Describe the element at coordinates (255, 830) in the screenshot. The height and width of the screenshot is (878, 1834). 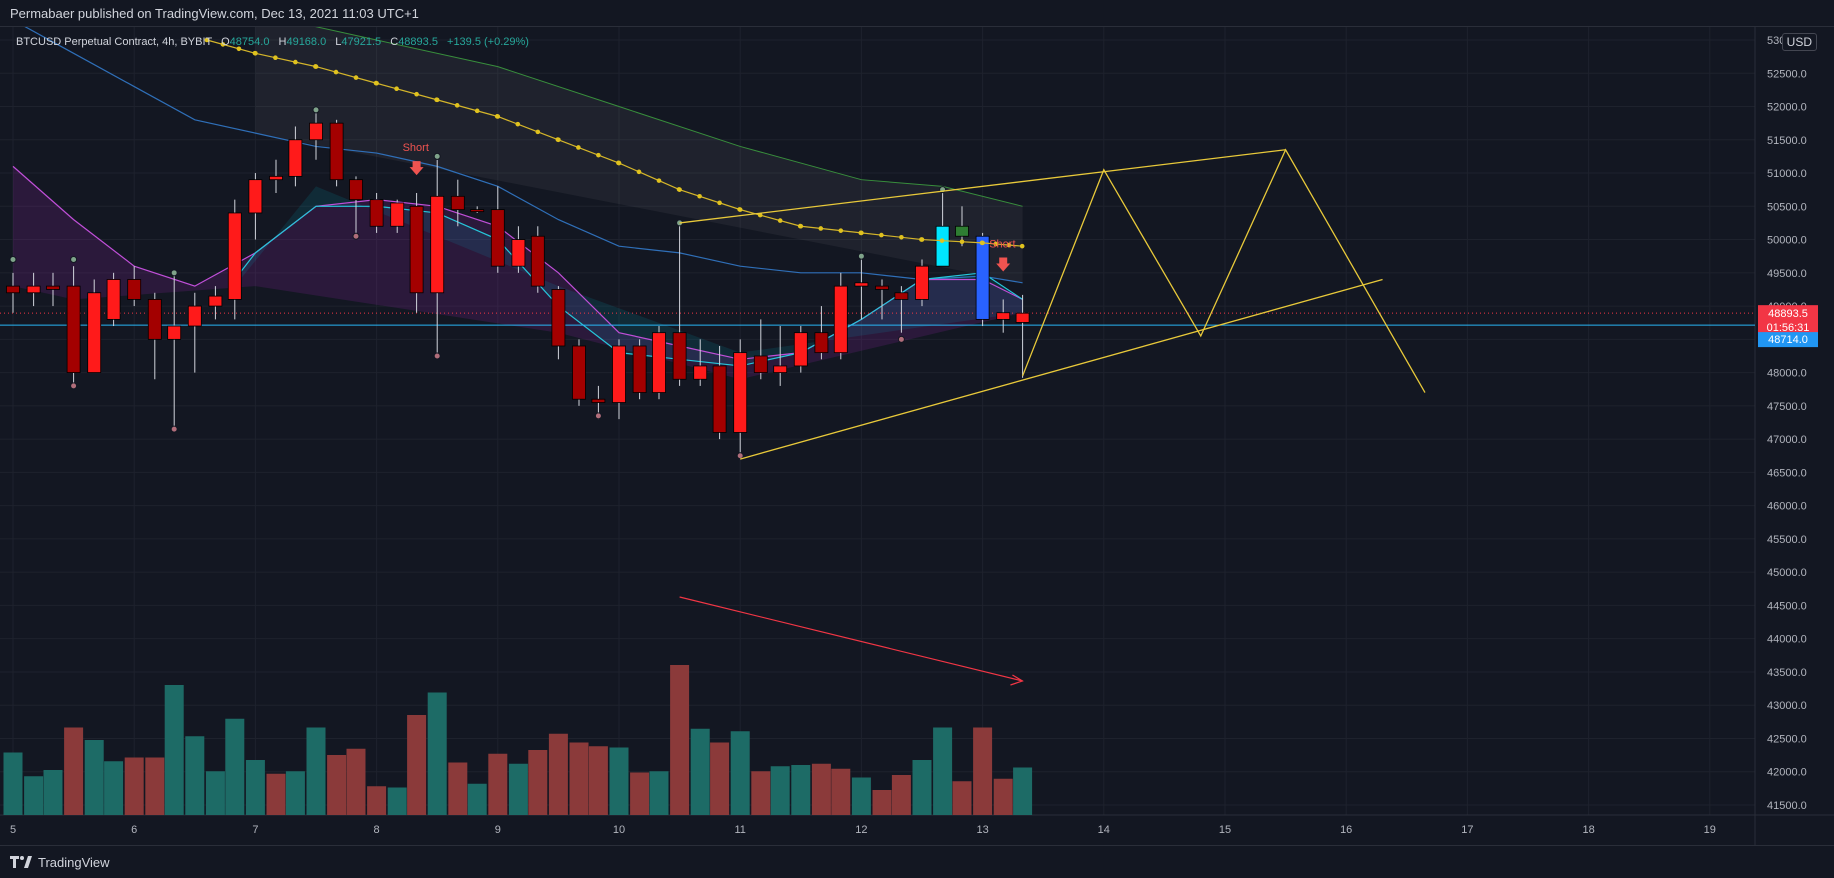
I see `time-tick-label: 7` at that location.